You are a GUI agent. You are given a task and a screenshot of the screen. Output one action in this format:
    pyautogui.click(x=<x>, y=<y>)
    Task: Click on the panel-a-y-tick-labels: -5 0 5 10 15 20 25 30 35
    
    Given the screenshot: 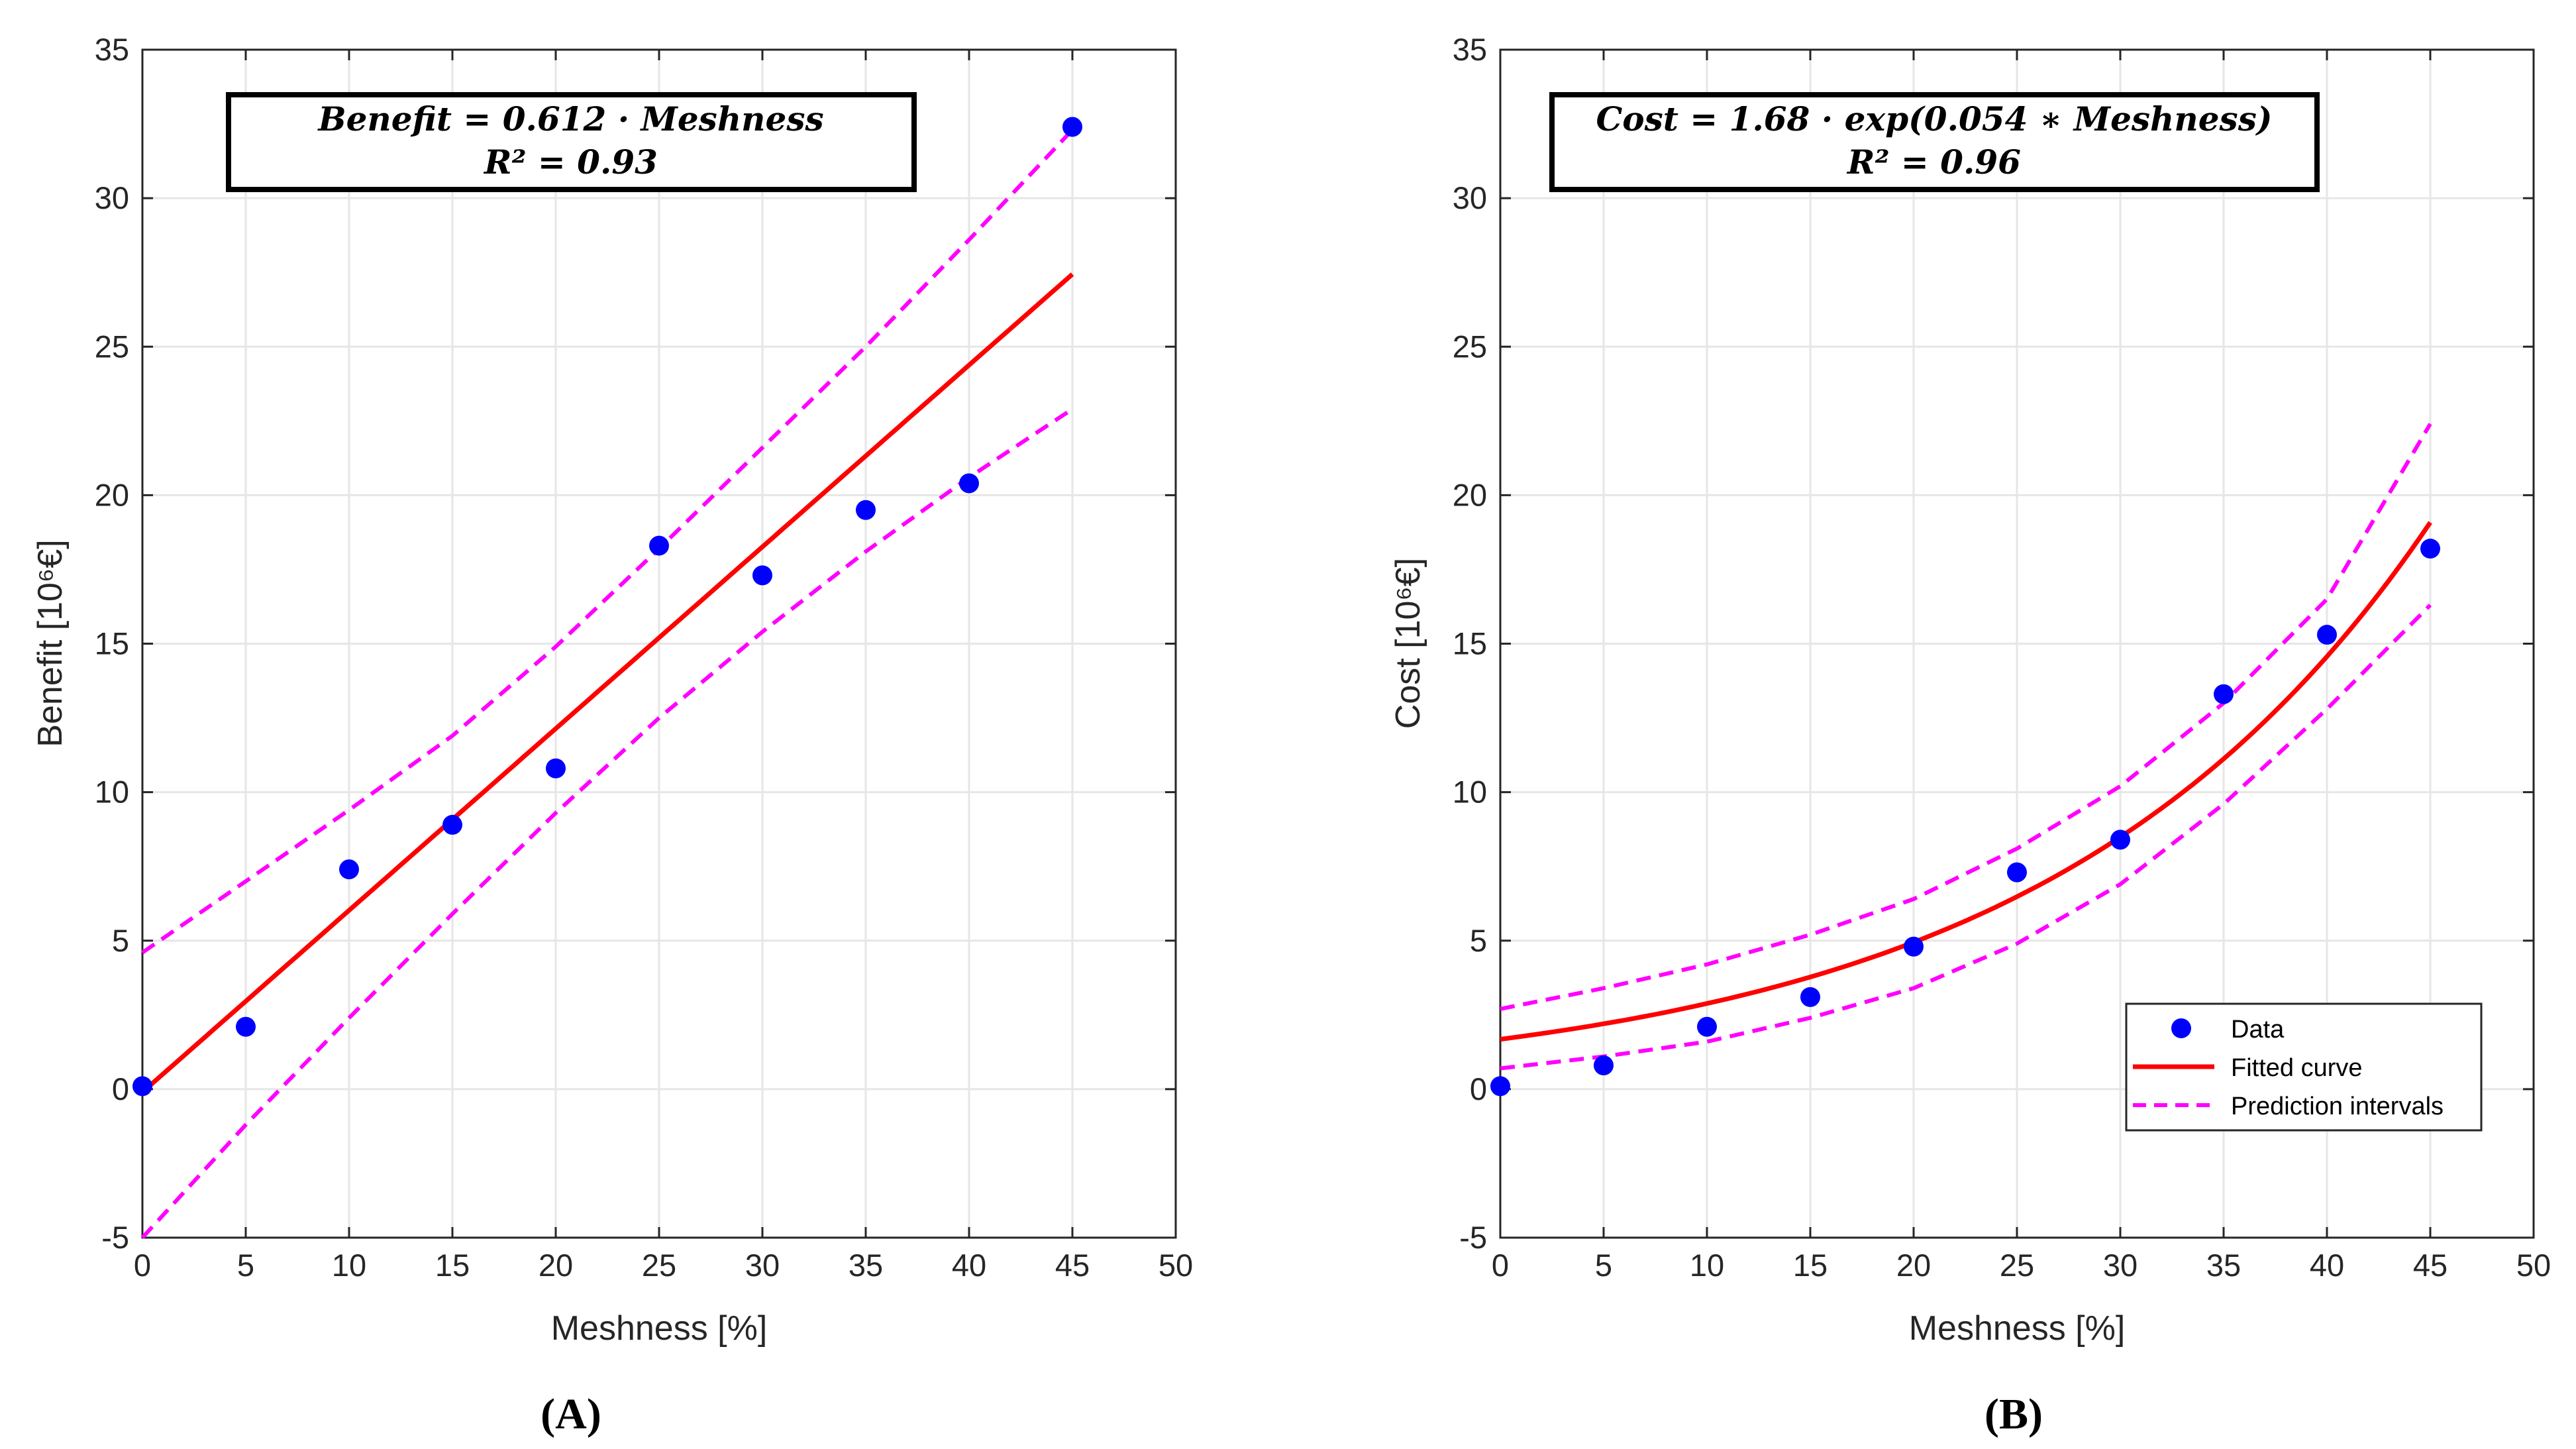 What is the action you would take?
    pyautogui.click(x=112, y=643)
    